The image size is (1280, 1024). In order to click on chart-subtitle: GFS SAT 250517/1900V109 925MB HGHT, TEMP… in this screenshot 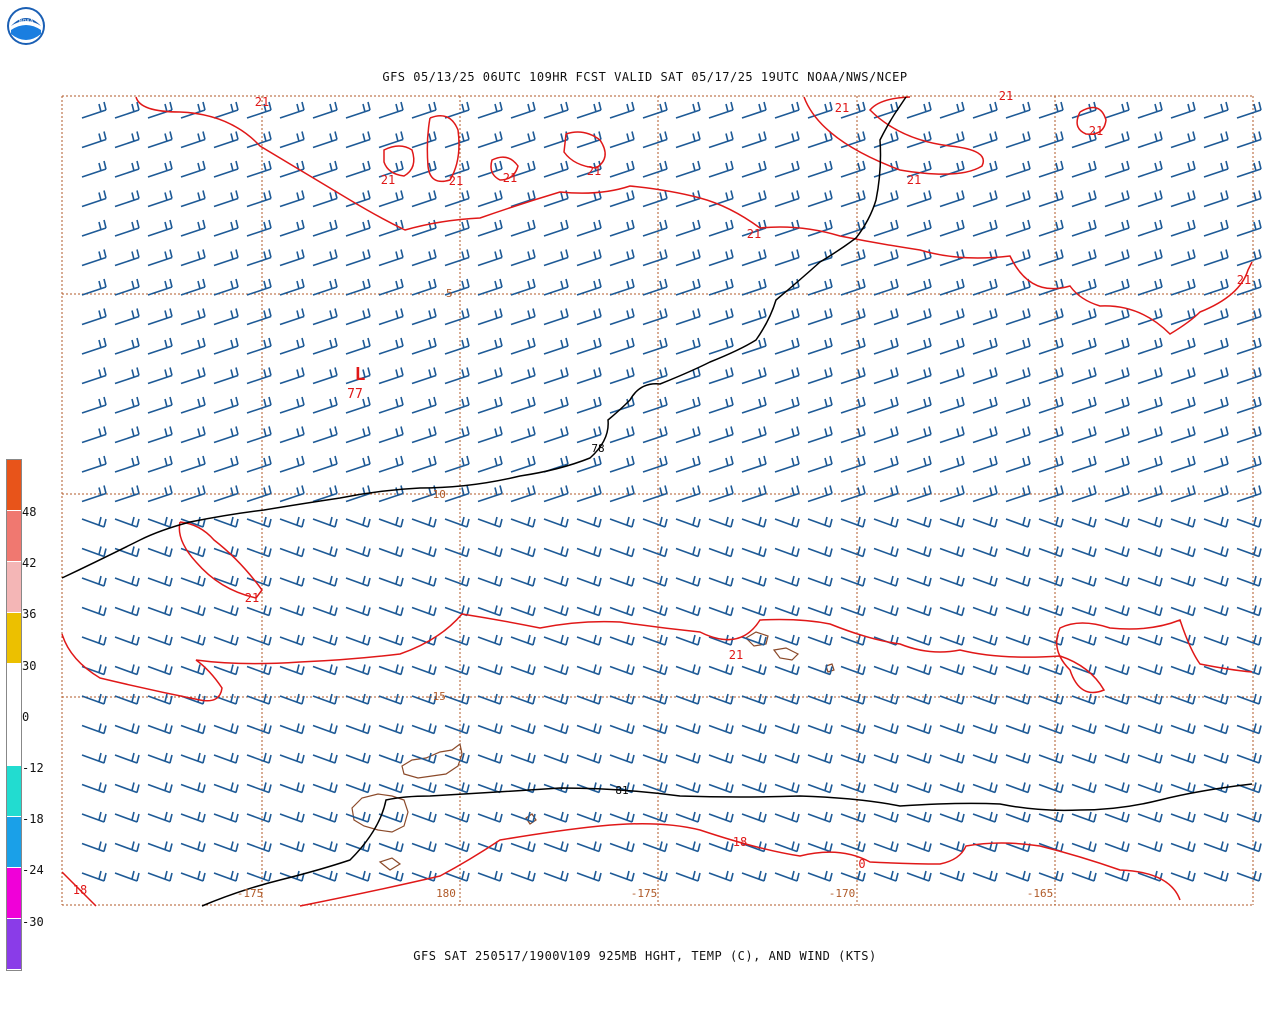, I will do `click(645, 956)`.